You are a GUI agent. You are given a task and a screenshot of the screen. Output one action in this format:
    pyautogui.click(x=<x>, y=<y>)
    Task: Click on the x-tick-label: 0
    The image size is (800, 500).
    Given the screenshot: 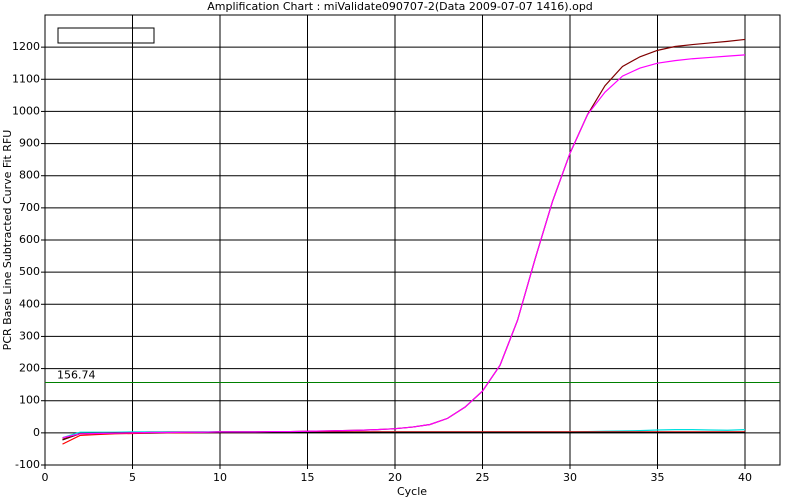 What is the action you would take?
    pyautogui.click(x=45, y=477)
    